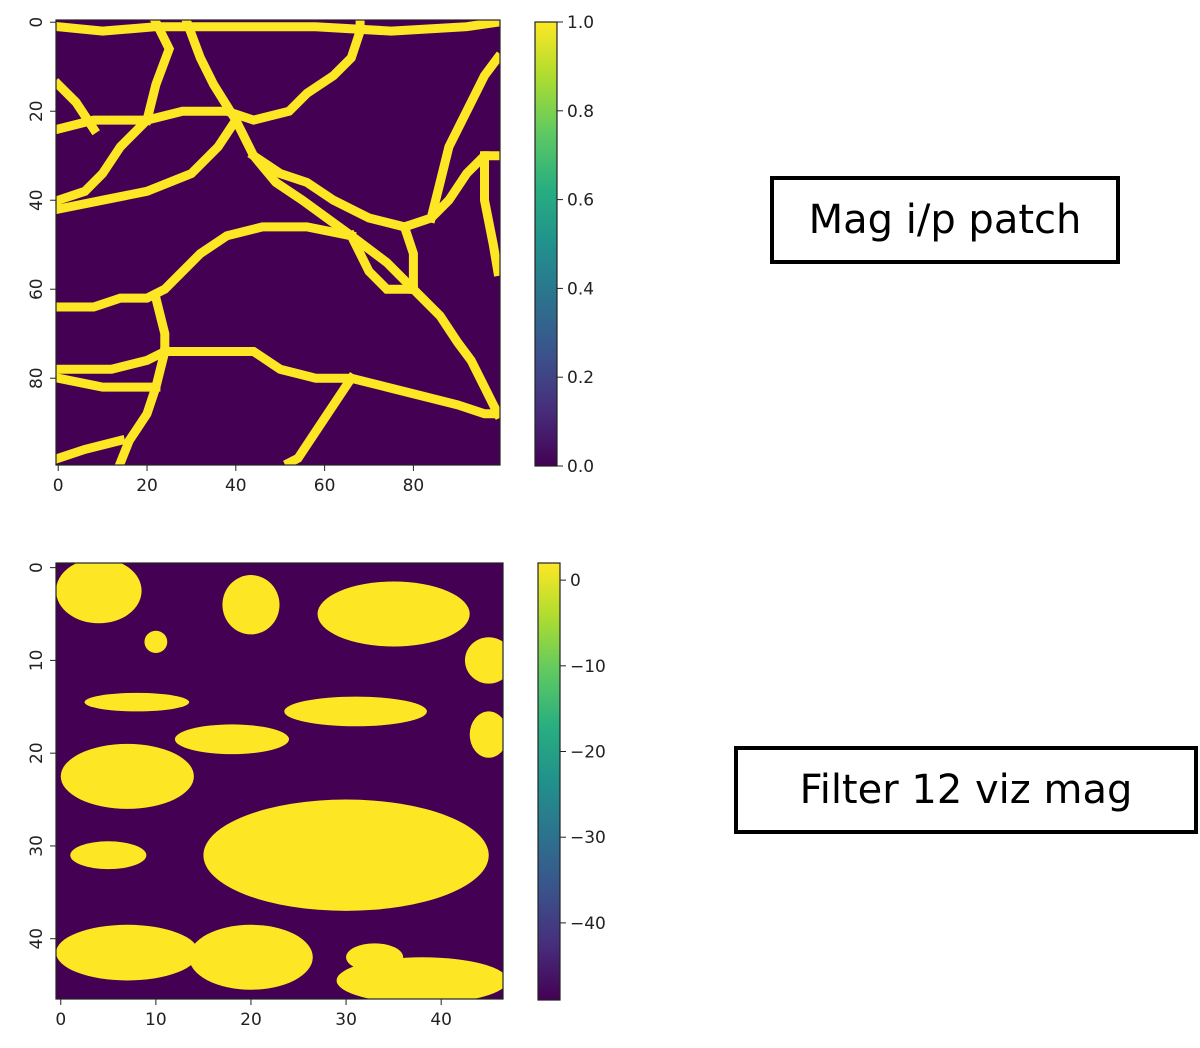 This screenshot has height=1048, width=1200. I want to click on filter-colorbar-ticks: −40 −30 −20 −10 0, so click(583, 752).